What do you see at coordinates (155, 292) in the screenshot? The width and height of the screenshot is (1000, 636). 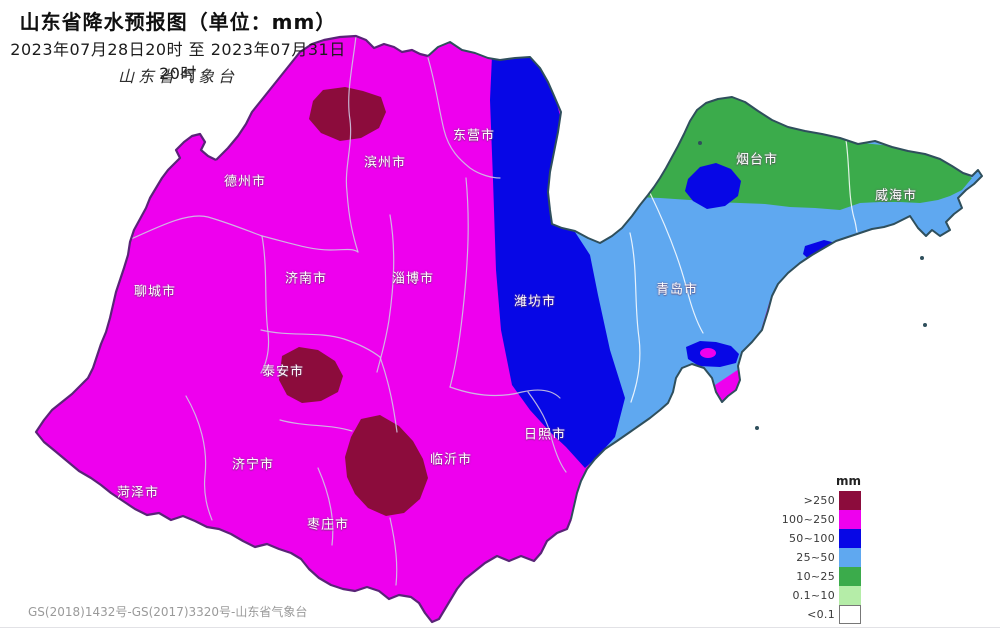 I see `city-label: 聊城市` at bounding box center [155, 292].